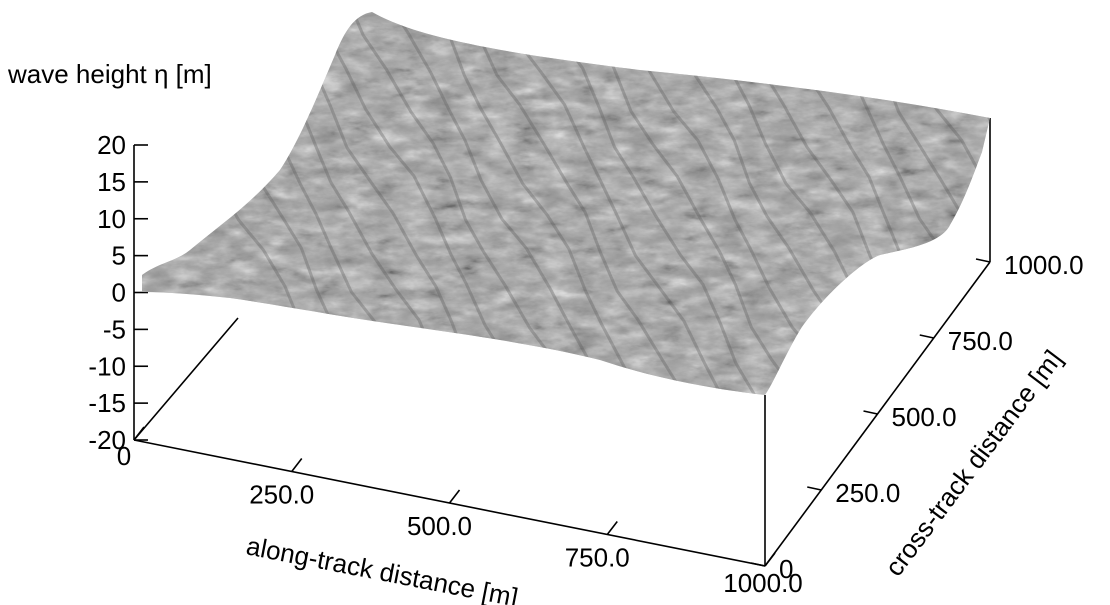 The image size is (1110, 605). What do you see at coordinates (597, 558) in the screenshot?
I see `x-tick-label: 750.0` at bounding box center [597, 558].